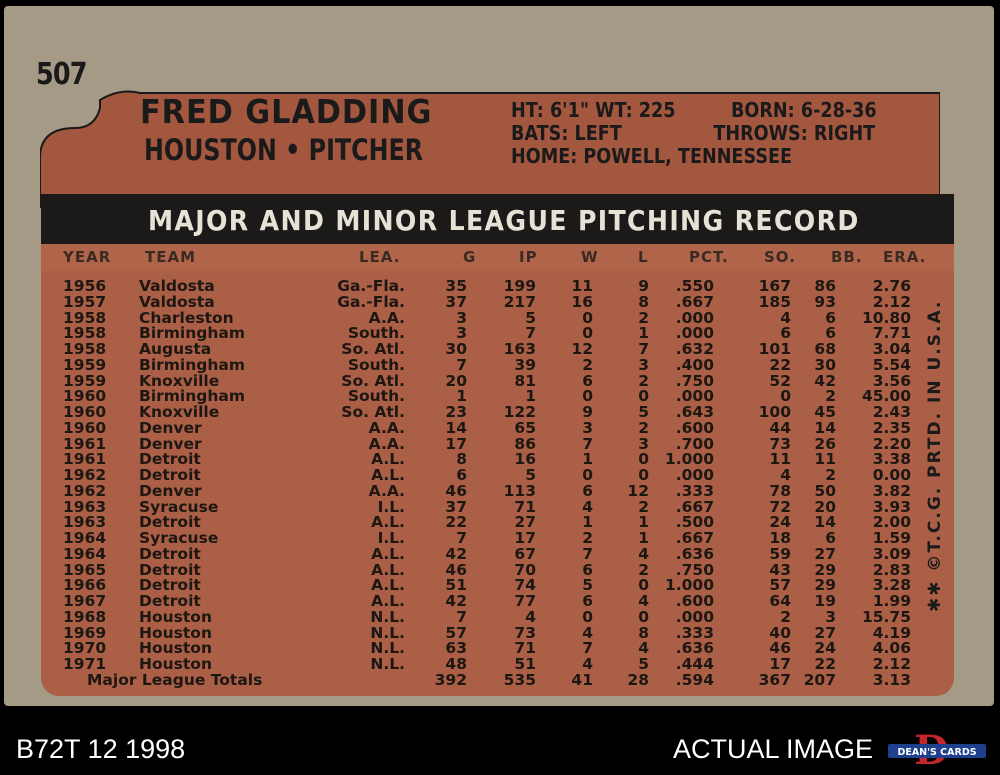  Describe the element at coordinates (825, 648) in the screenshot. I see `cell-bb: 24` at that location.